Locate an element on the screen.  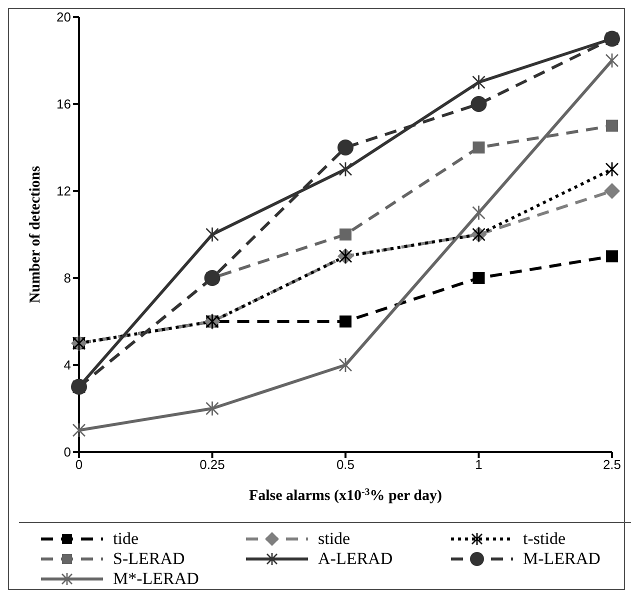
x-tick-label: 0.25 is located at coordinates (212, 464).